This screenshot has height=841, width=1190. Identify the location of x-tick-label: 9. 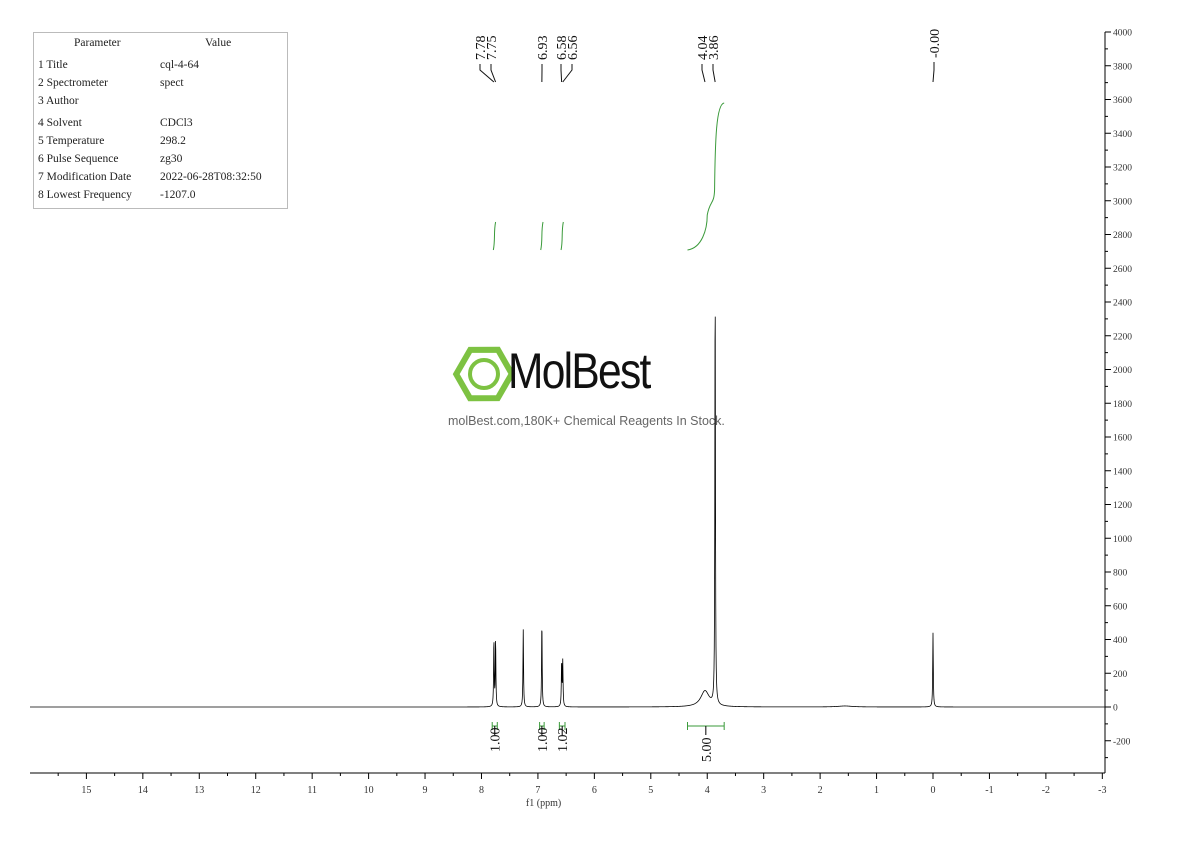
(425, 790).